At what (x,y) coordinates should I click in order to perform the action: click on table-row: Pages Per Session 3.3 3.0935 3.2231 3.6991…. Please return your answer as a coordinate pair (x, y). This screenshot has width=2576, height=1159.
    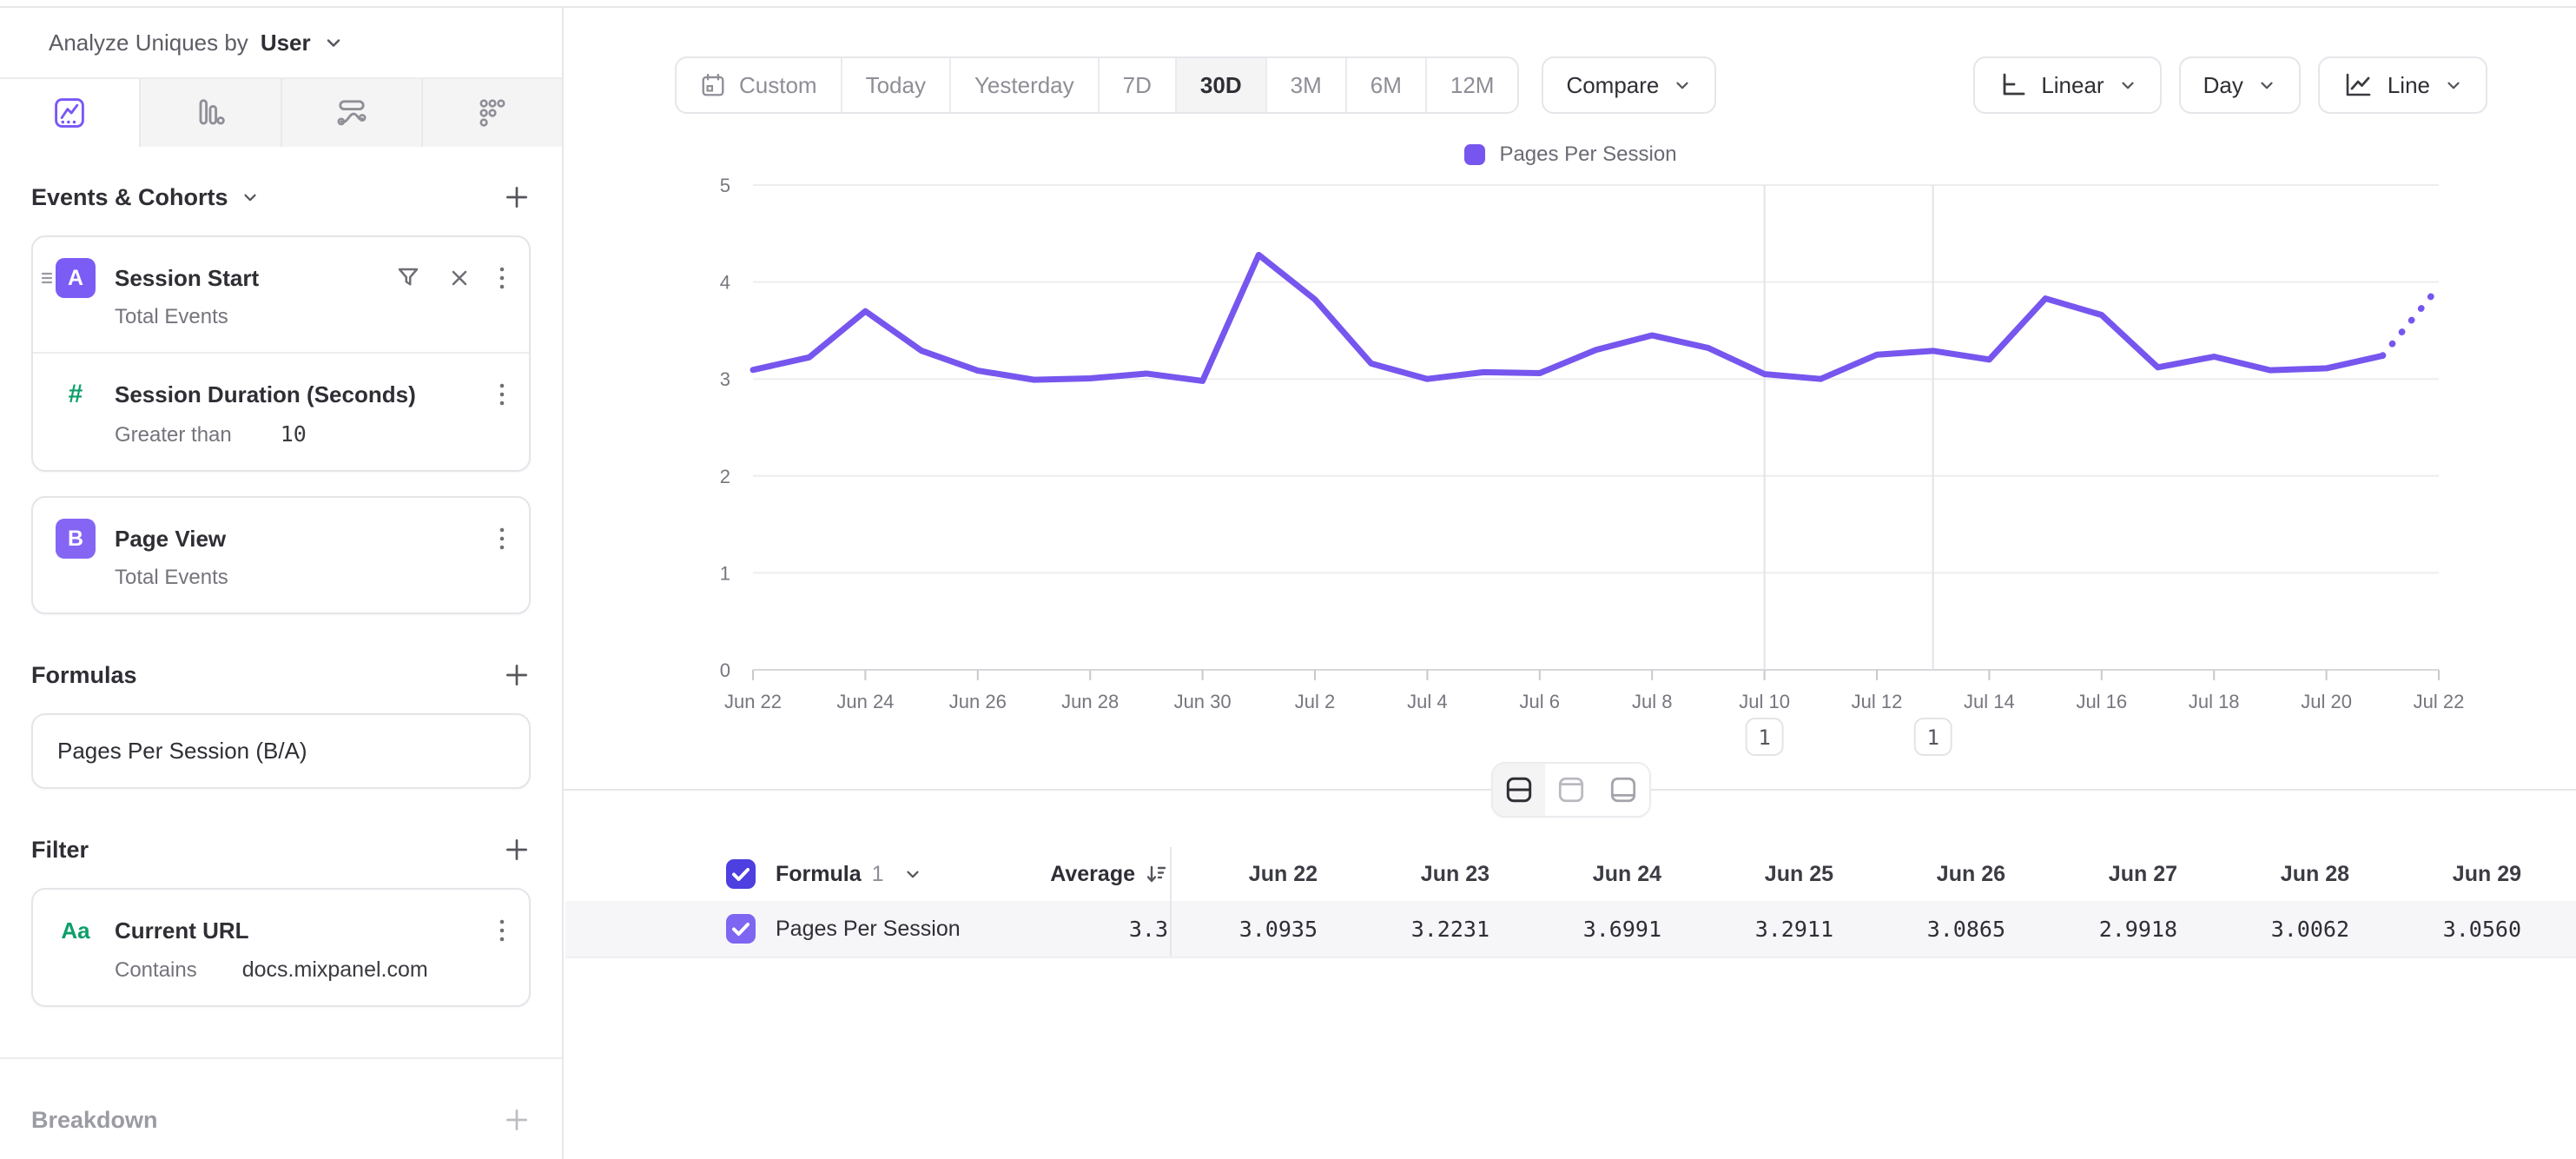
    Looking at the image, I should click on (1570, 929).